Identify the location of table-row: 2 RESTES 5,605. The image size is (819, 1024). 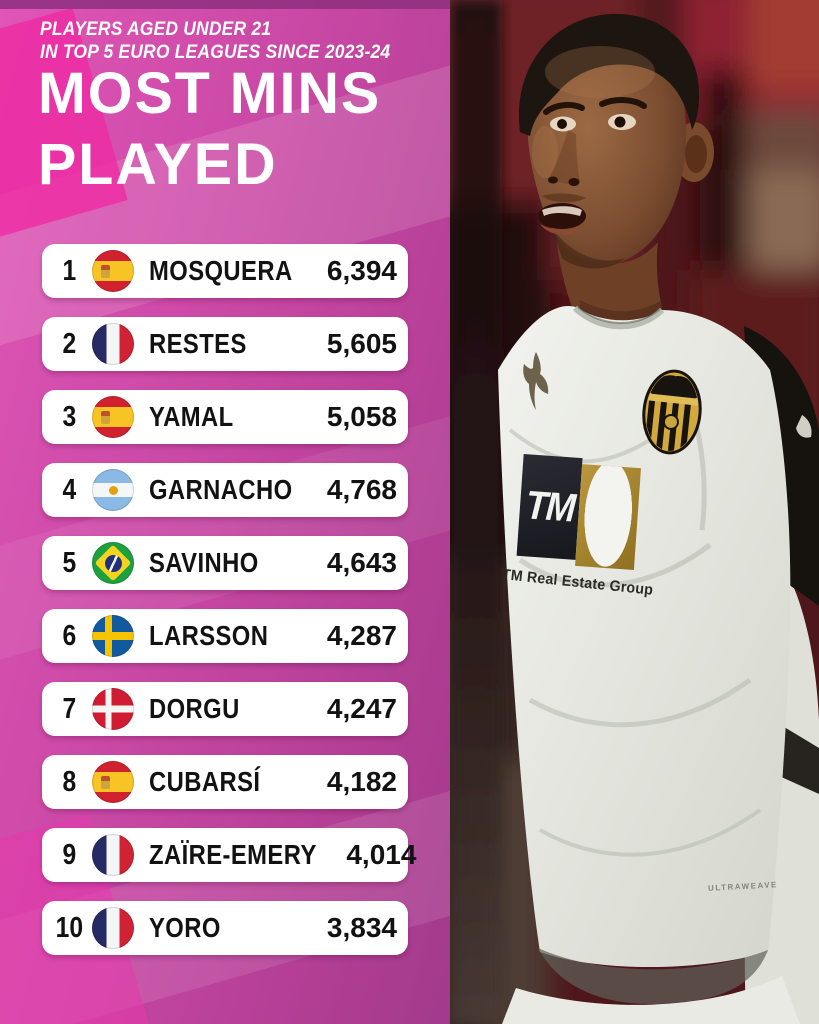
(225, 344).